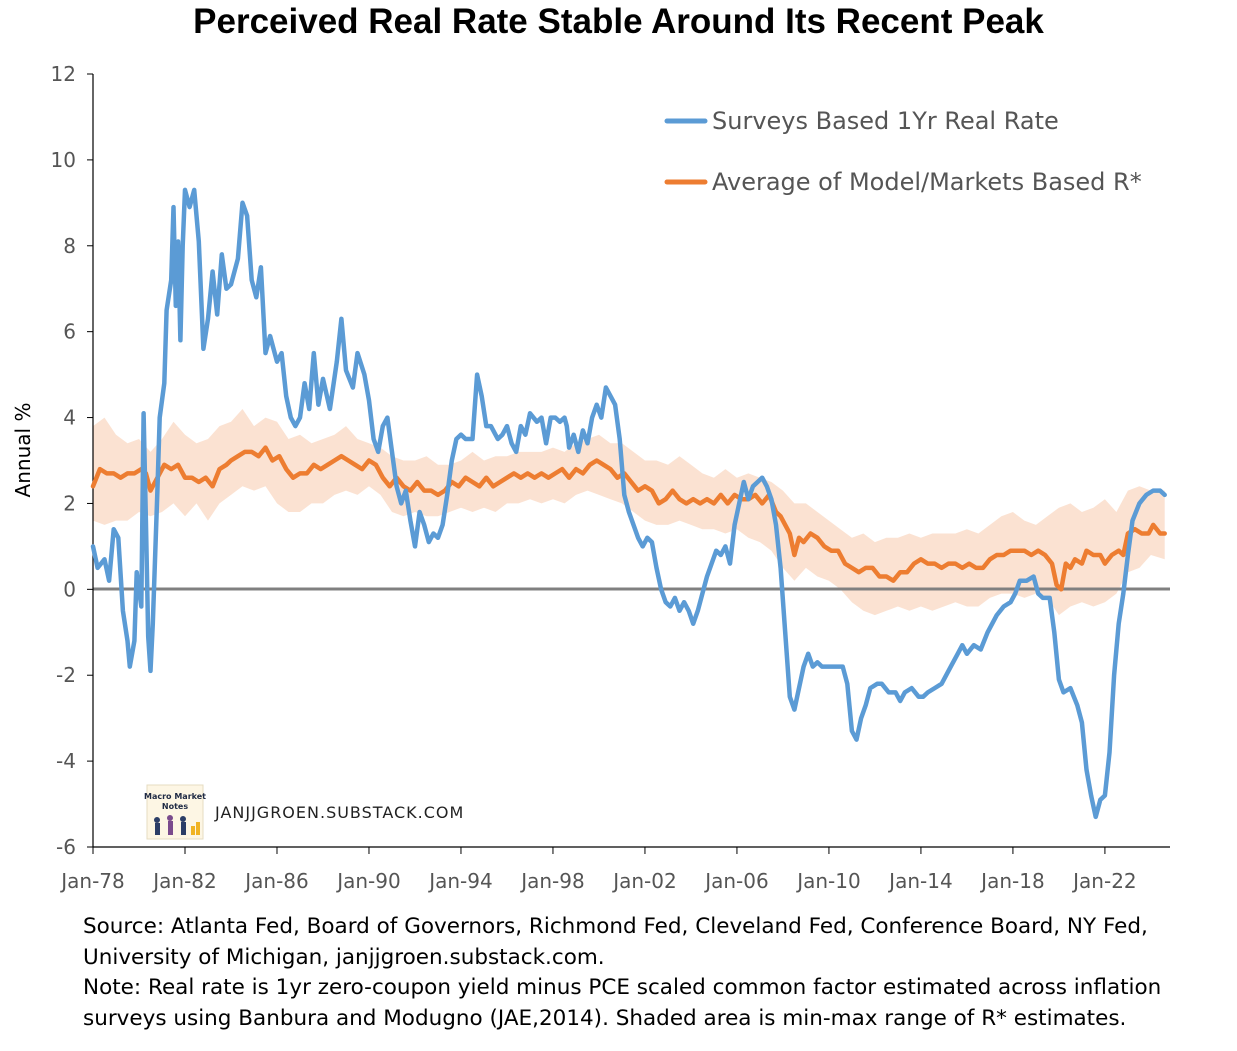 The image size is (1237, 1051). Describe the element at coordinates (66, 761) in the screenshot. I see `y-tick-label: -4` at that location.